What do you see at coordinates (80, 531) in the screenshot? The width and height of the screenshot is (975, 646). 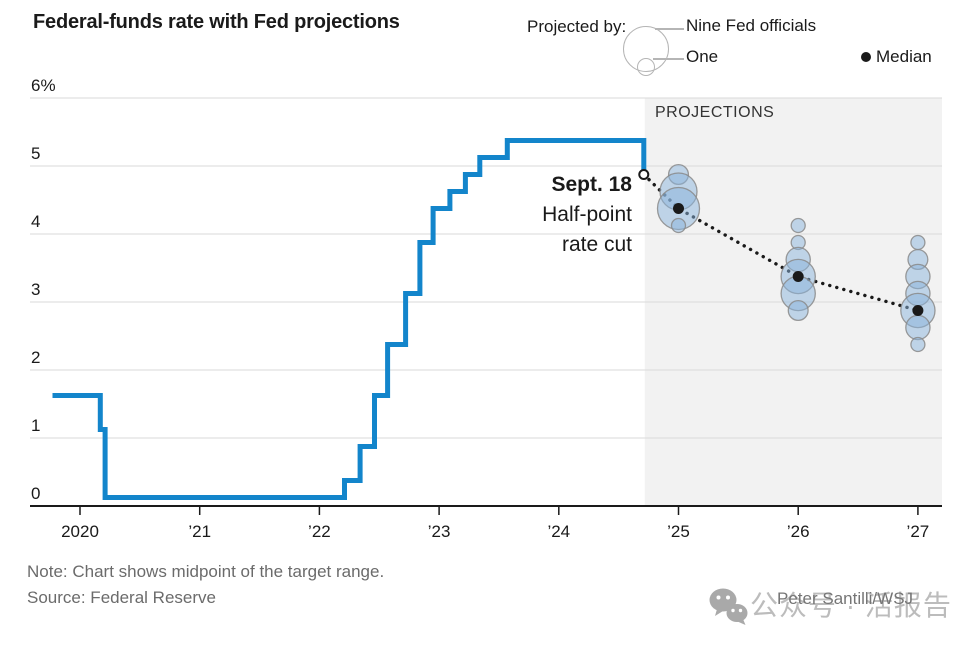 I see `x-tick-label: 2020` at bounding box center [80, 531].